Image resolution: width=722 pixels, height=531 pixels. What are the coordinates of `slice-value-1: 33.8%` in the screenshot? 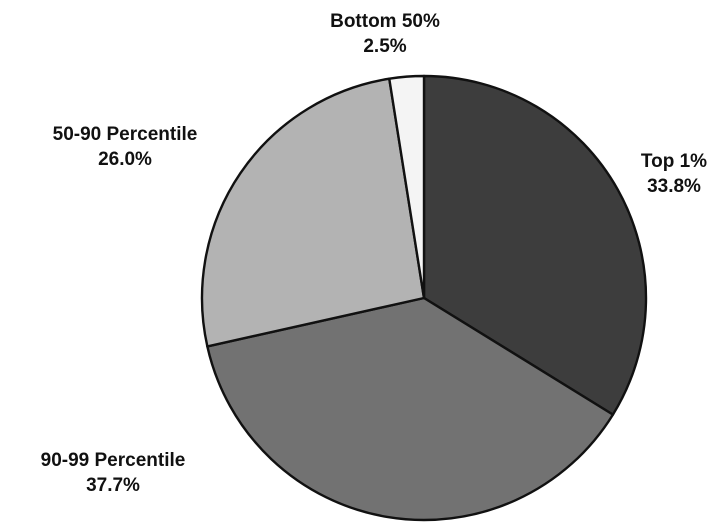 It's located at (674, 186).